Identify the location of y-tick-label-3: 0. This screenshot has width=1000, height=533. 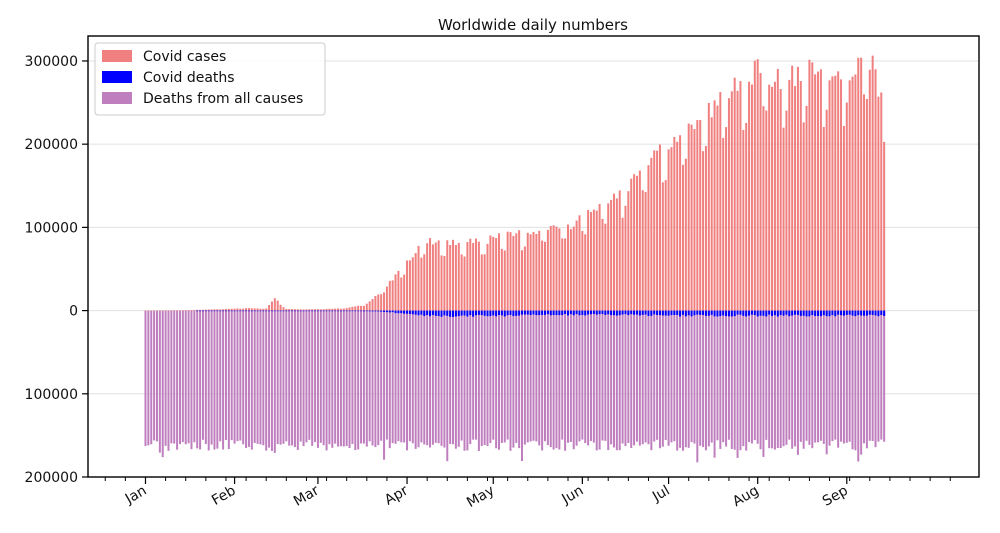
(73, 312).